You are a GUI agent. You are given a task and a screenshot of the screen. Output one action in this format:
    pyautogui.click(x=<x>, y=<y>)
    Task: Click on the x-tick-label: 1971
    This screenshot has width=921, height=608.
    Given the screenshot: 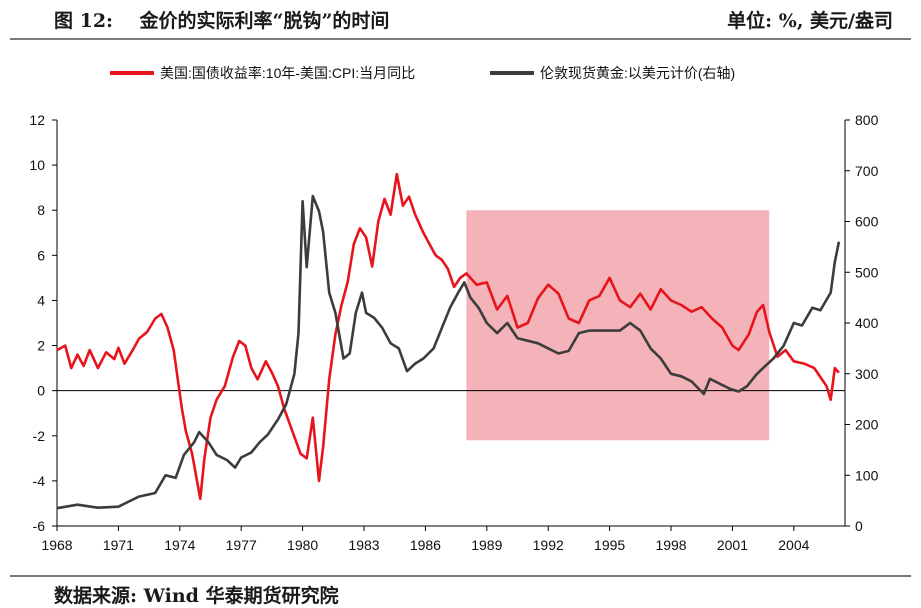 What is the action you would take?
    pyautogui.click(x=118, y=545)
    